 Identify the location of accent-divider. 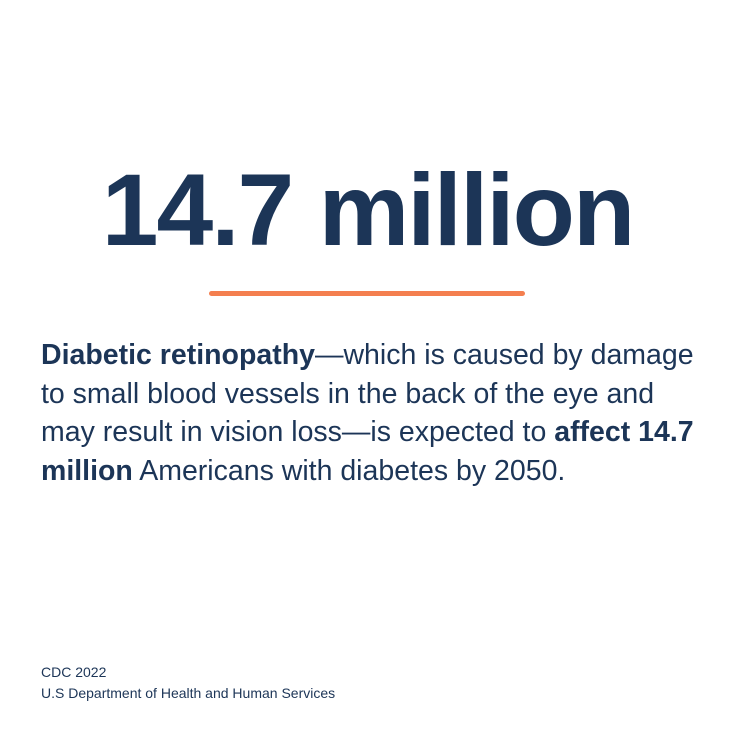
(367, 293).